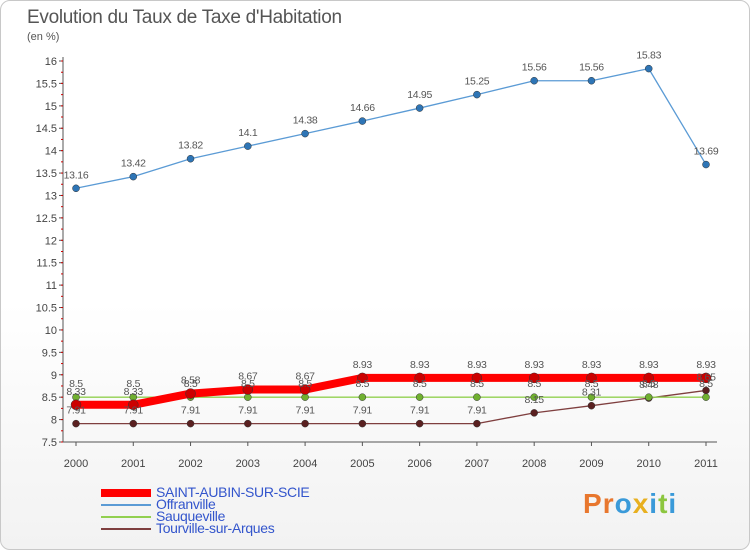 This screenshot has width=750, height=550. What do you see at coordinates (477, 82) in the screenshot?
I see `data-label: 15.25` at bounding box center [477, 82].